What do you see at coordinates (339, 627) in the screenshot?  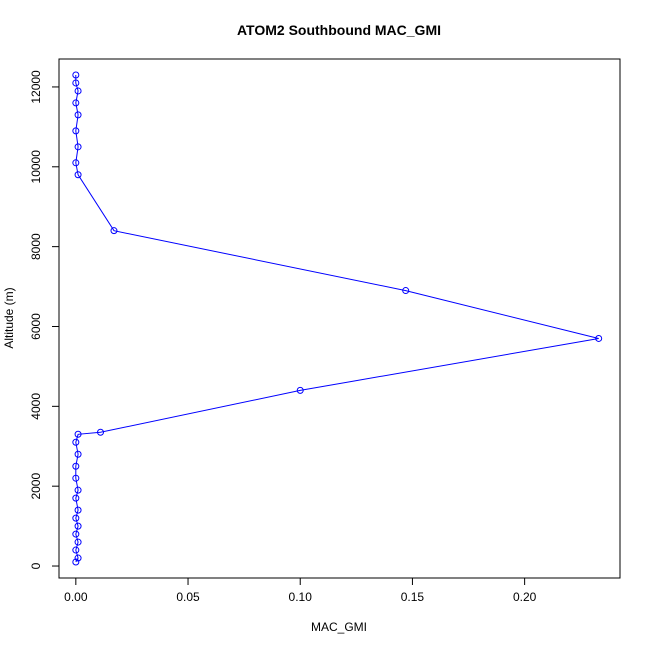 I see `x-axis-label: MAC_GMI` at bounding box center [339, 627].